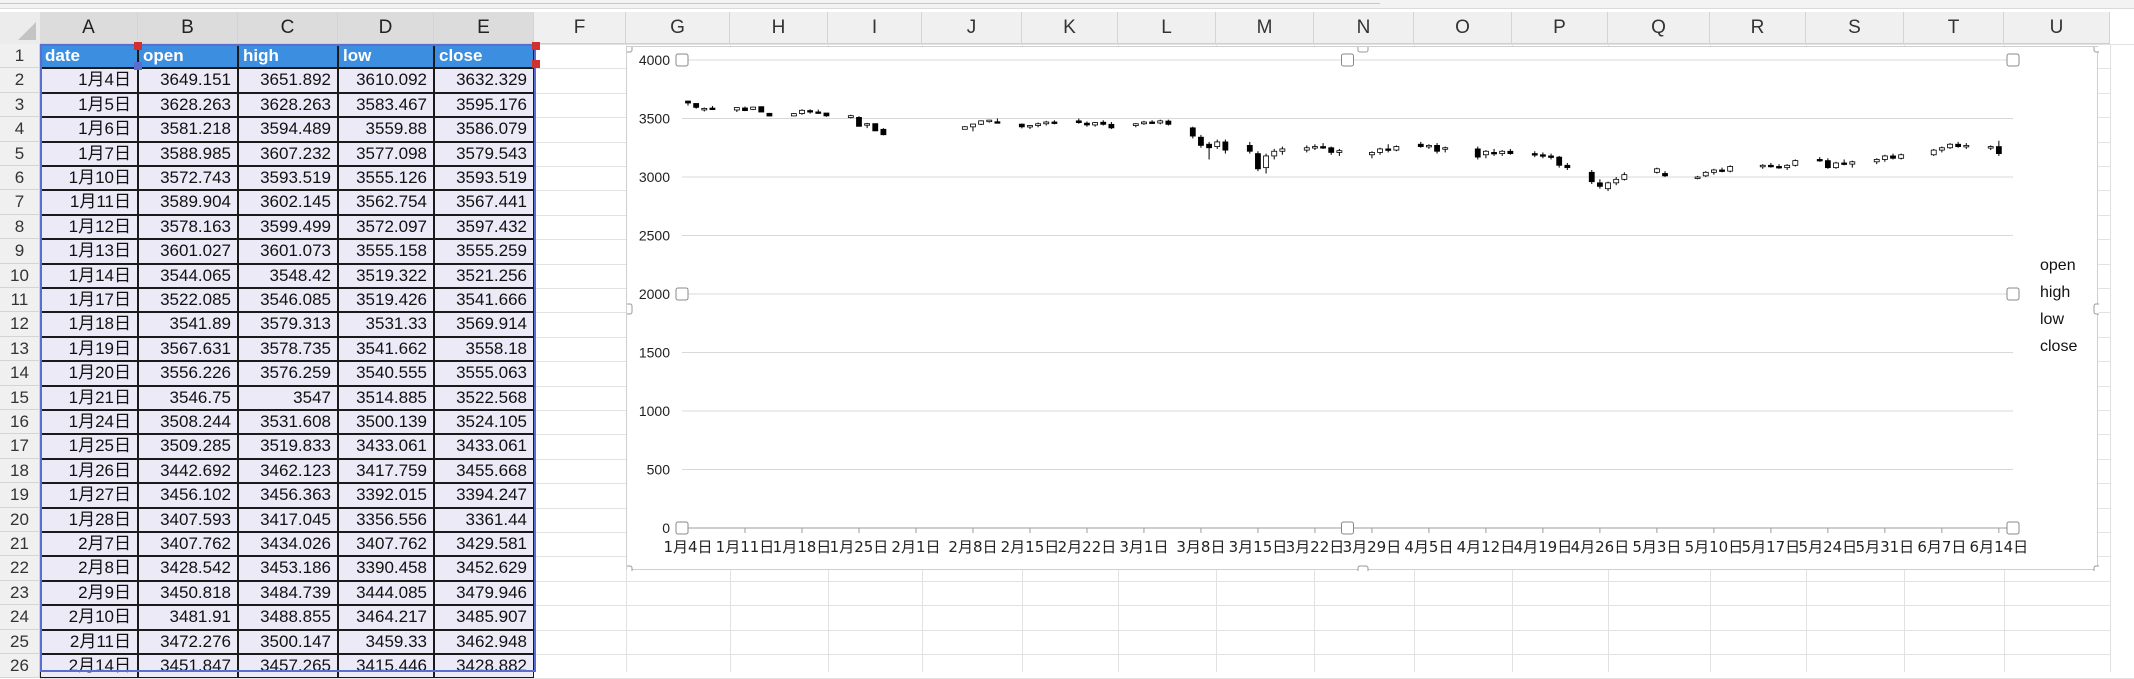 Image resolution: width=2134 pixels, height=679 pixels. I want to click on table-cell: 3428.882, so click(484, 666).